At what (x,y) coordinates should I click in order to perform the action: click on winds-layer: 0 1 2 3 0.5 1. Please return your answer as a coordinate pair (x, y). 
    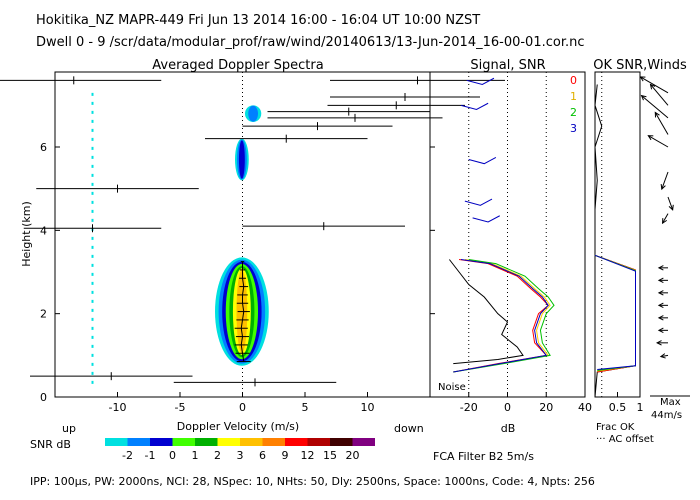
    Looking at the image, I should click on (630, 243).